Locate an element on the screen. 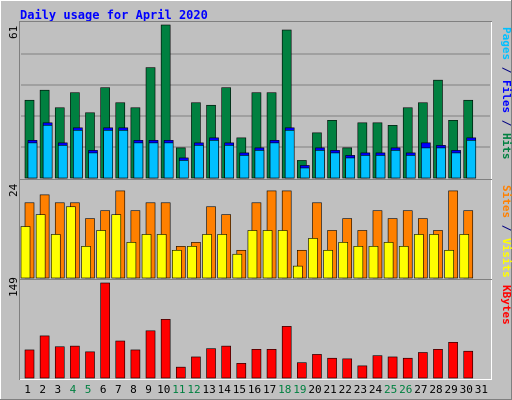  x-tick-label: 23 is located at coordinates (360, 389).